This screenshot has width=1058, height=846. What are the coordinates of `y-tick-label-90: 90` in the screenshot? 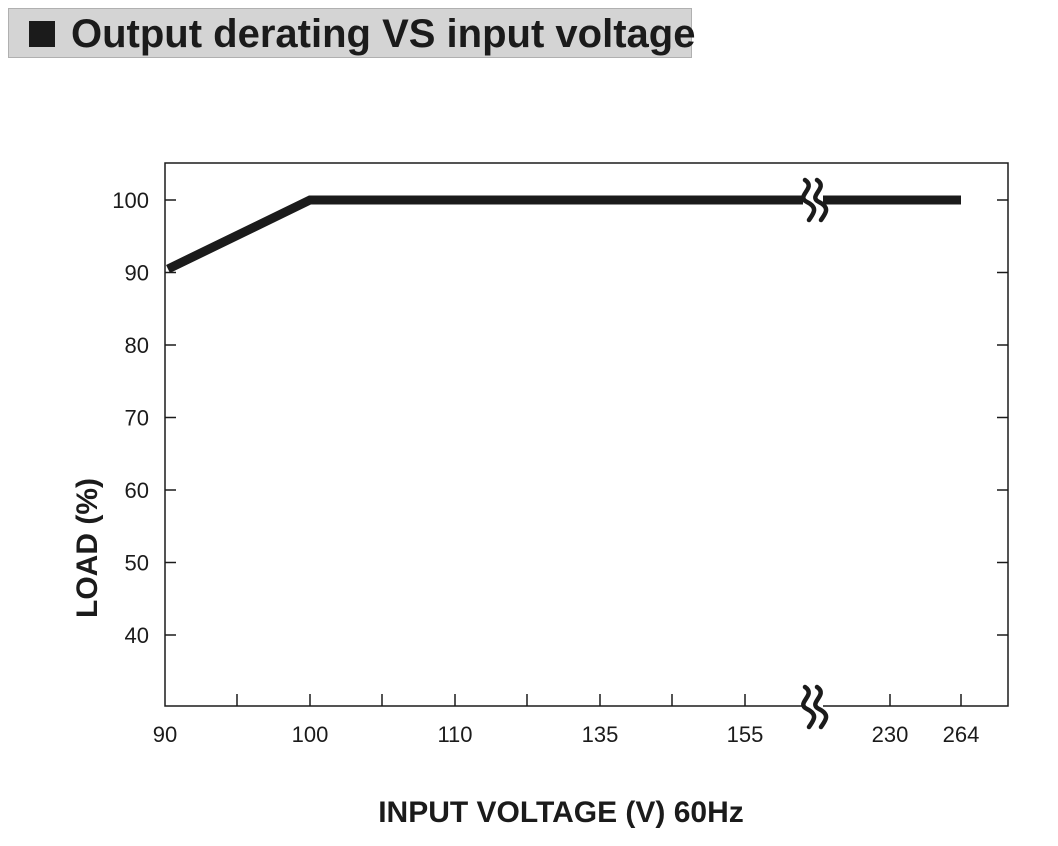 It's located at (137, 273).